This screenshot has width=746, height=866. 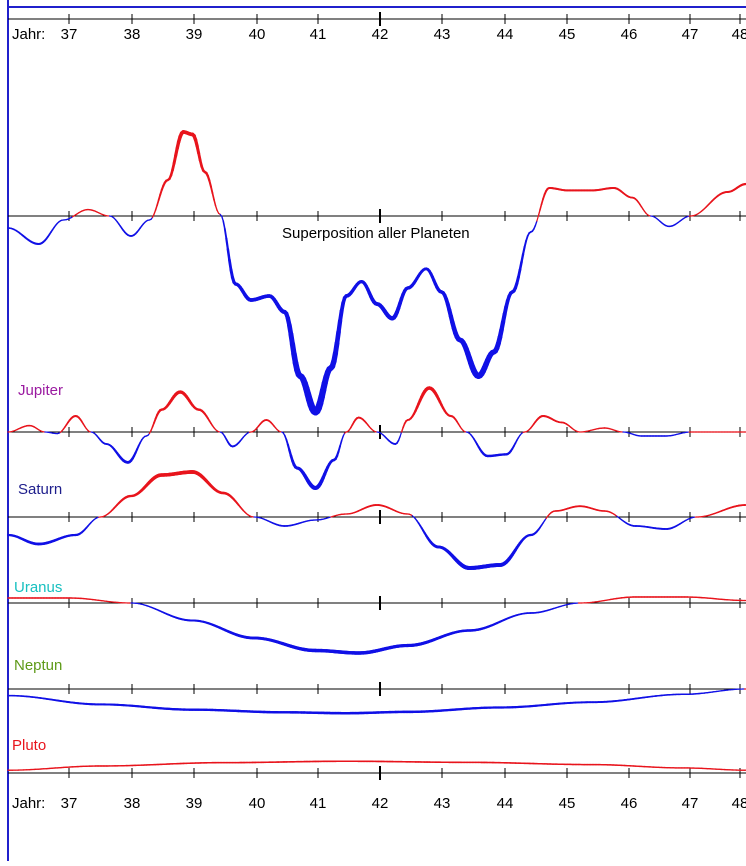 What do you see at coordinates (377, 789) in the screenshot?
I see `bottom-year-axis: Jahr: 37 38 39 40 41 42 43 44 45 46 47 48` at bounding box center [377, 789].